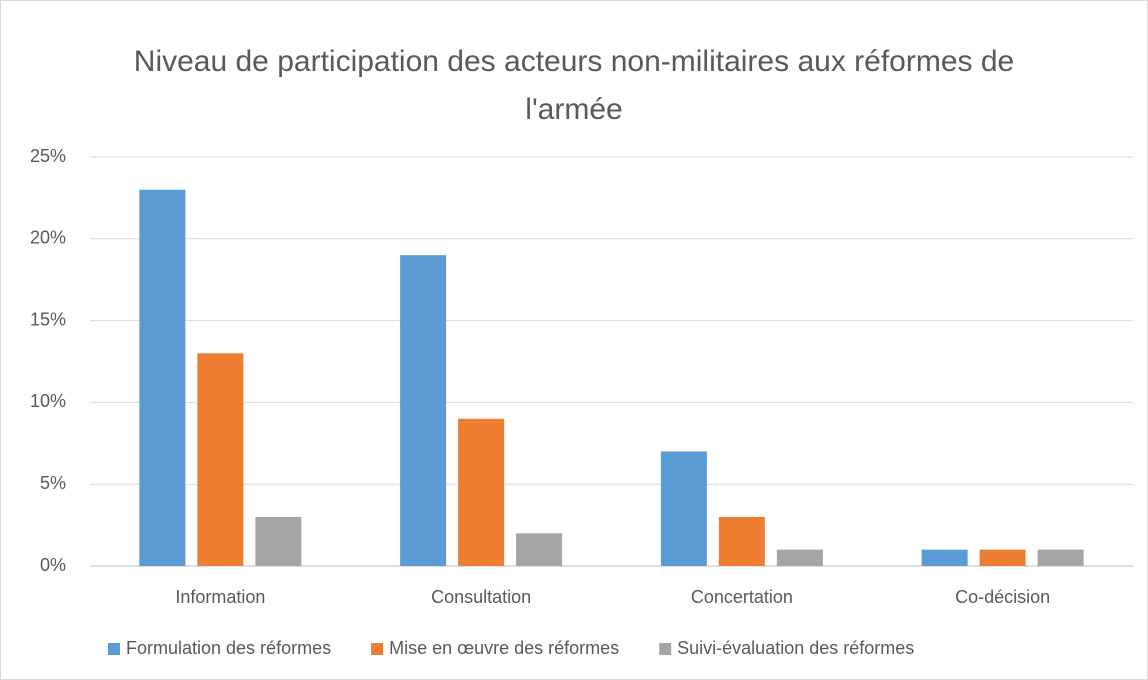 This screenshot has height=680, width=1148. I want to click on x-tick-label: Consultation, so click(481, 597).